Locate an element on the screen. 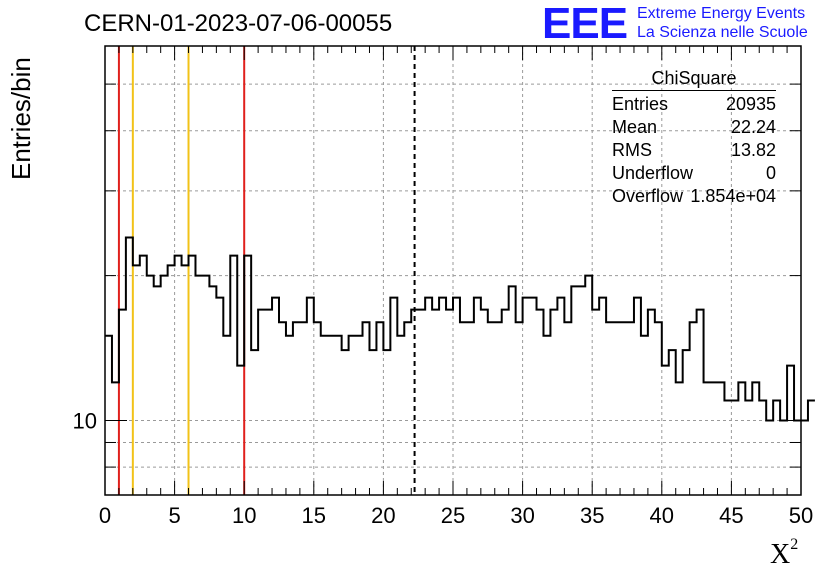 Image resolution: width=836 pixels, height=572 pixels. eee-tagline-1: Extreme Energy Events is located at coordinates (721, 13).